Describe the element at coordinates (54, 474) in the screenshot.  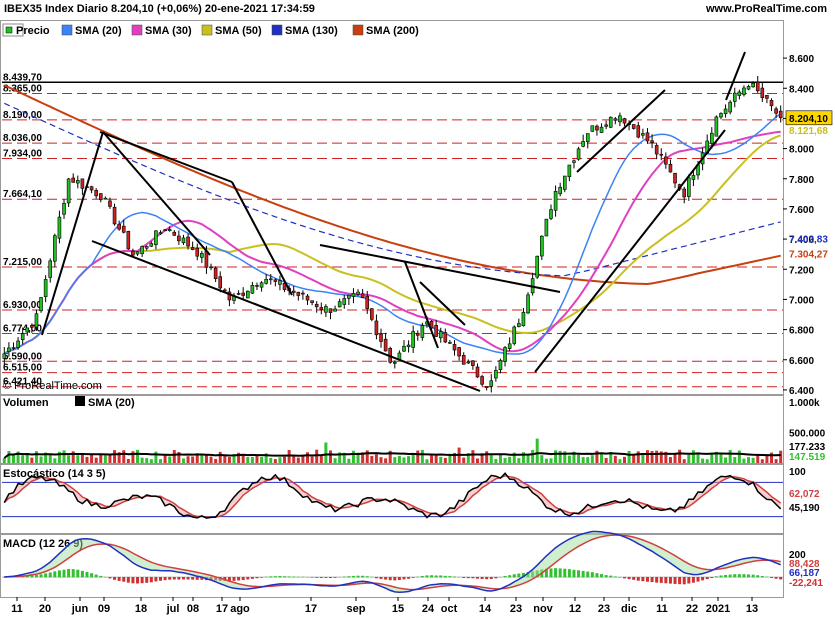
I see `stochastic-title: Estocástico (14 3 5)` at that location.